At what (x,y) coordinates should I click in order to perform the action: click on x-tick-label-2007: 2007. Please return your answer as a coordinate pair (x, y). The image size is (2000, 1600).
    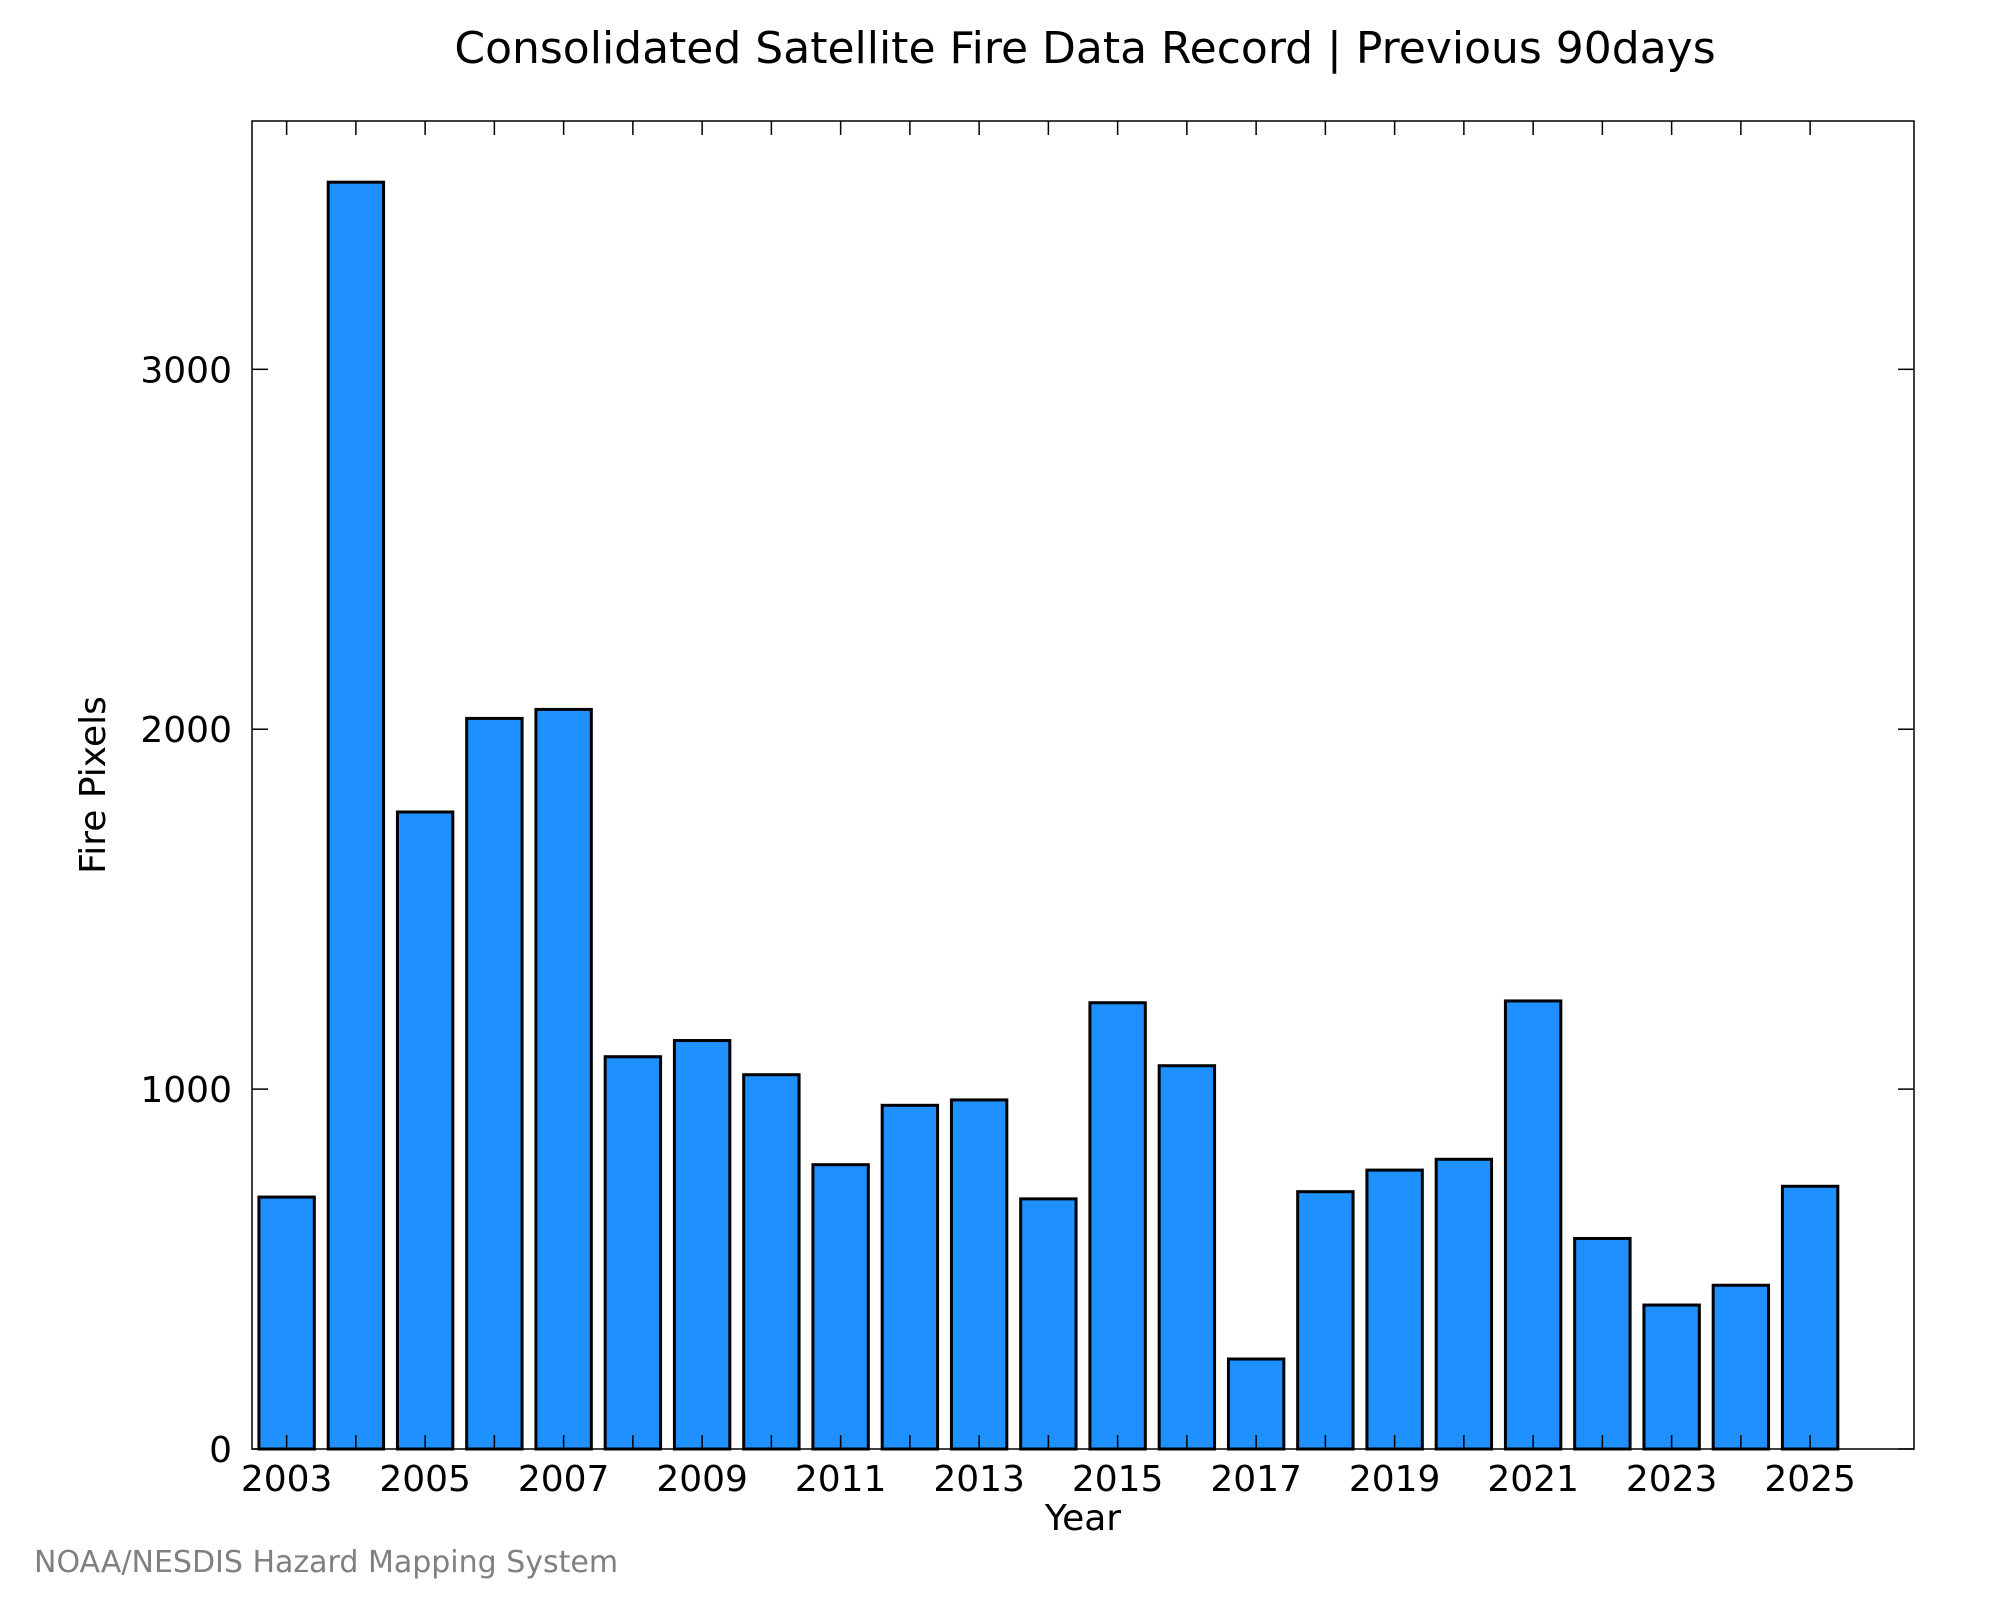
    Looking at the image, I should click on (564, 1479).